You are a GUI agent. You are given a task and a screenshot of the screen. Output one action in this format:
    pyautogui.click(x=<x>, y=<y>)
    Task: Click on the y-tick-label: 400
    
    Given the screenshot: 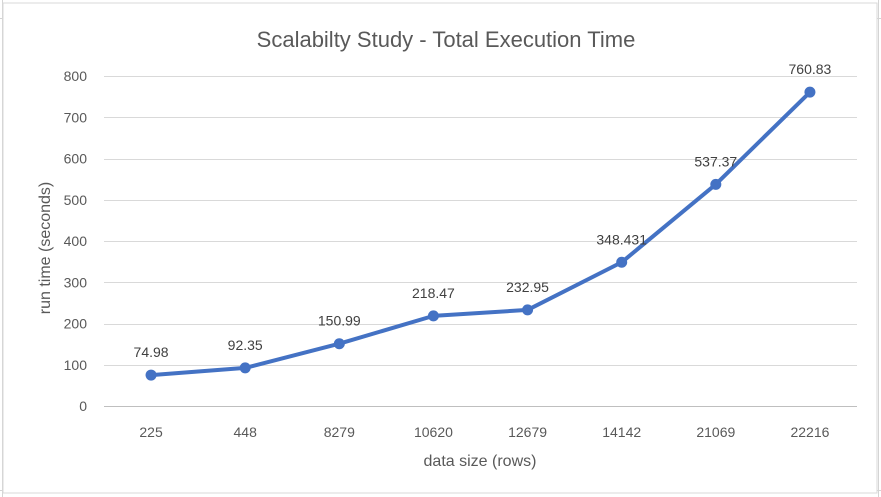 What is the action you would take?
    pyautogui.click(x=76, y=241)
    